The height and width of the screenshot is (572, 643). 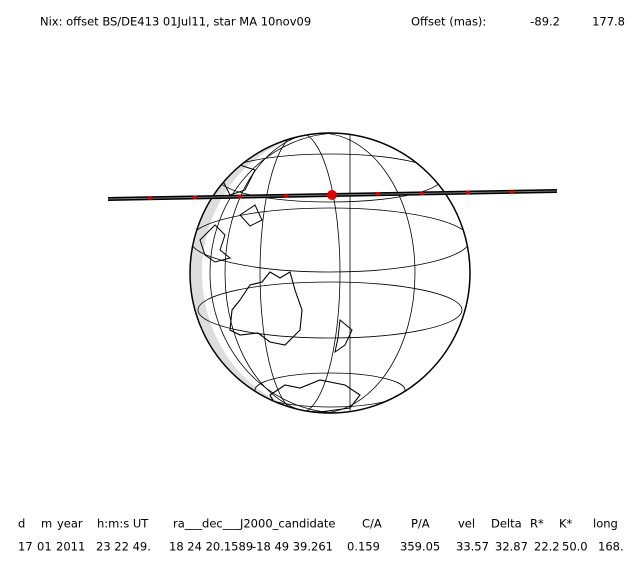 What do you see at coordinates (372, 524) in the screenshot?
I see `table-header: C/A` at bounding box center [372, 524].